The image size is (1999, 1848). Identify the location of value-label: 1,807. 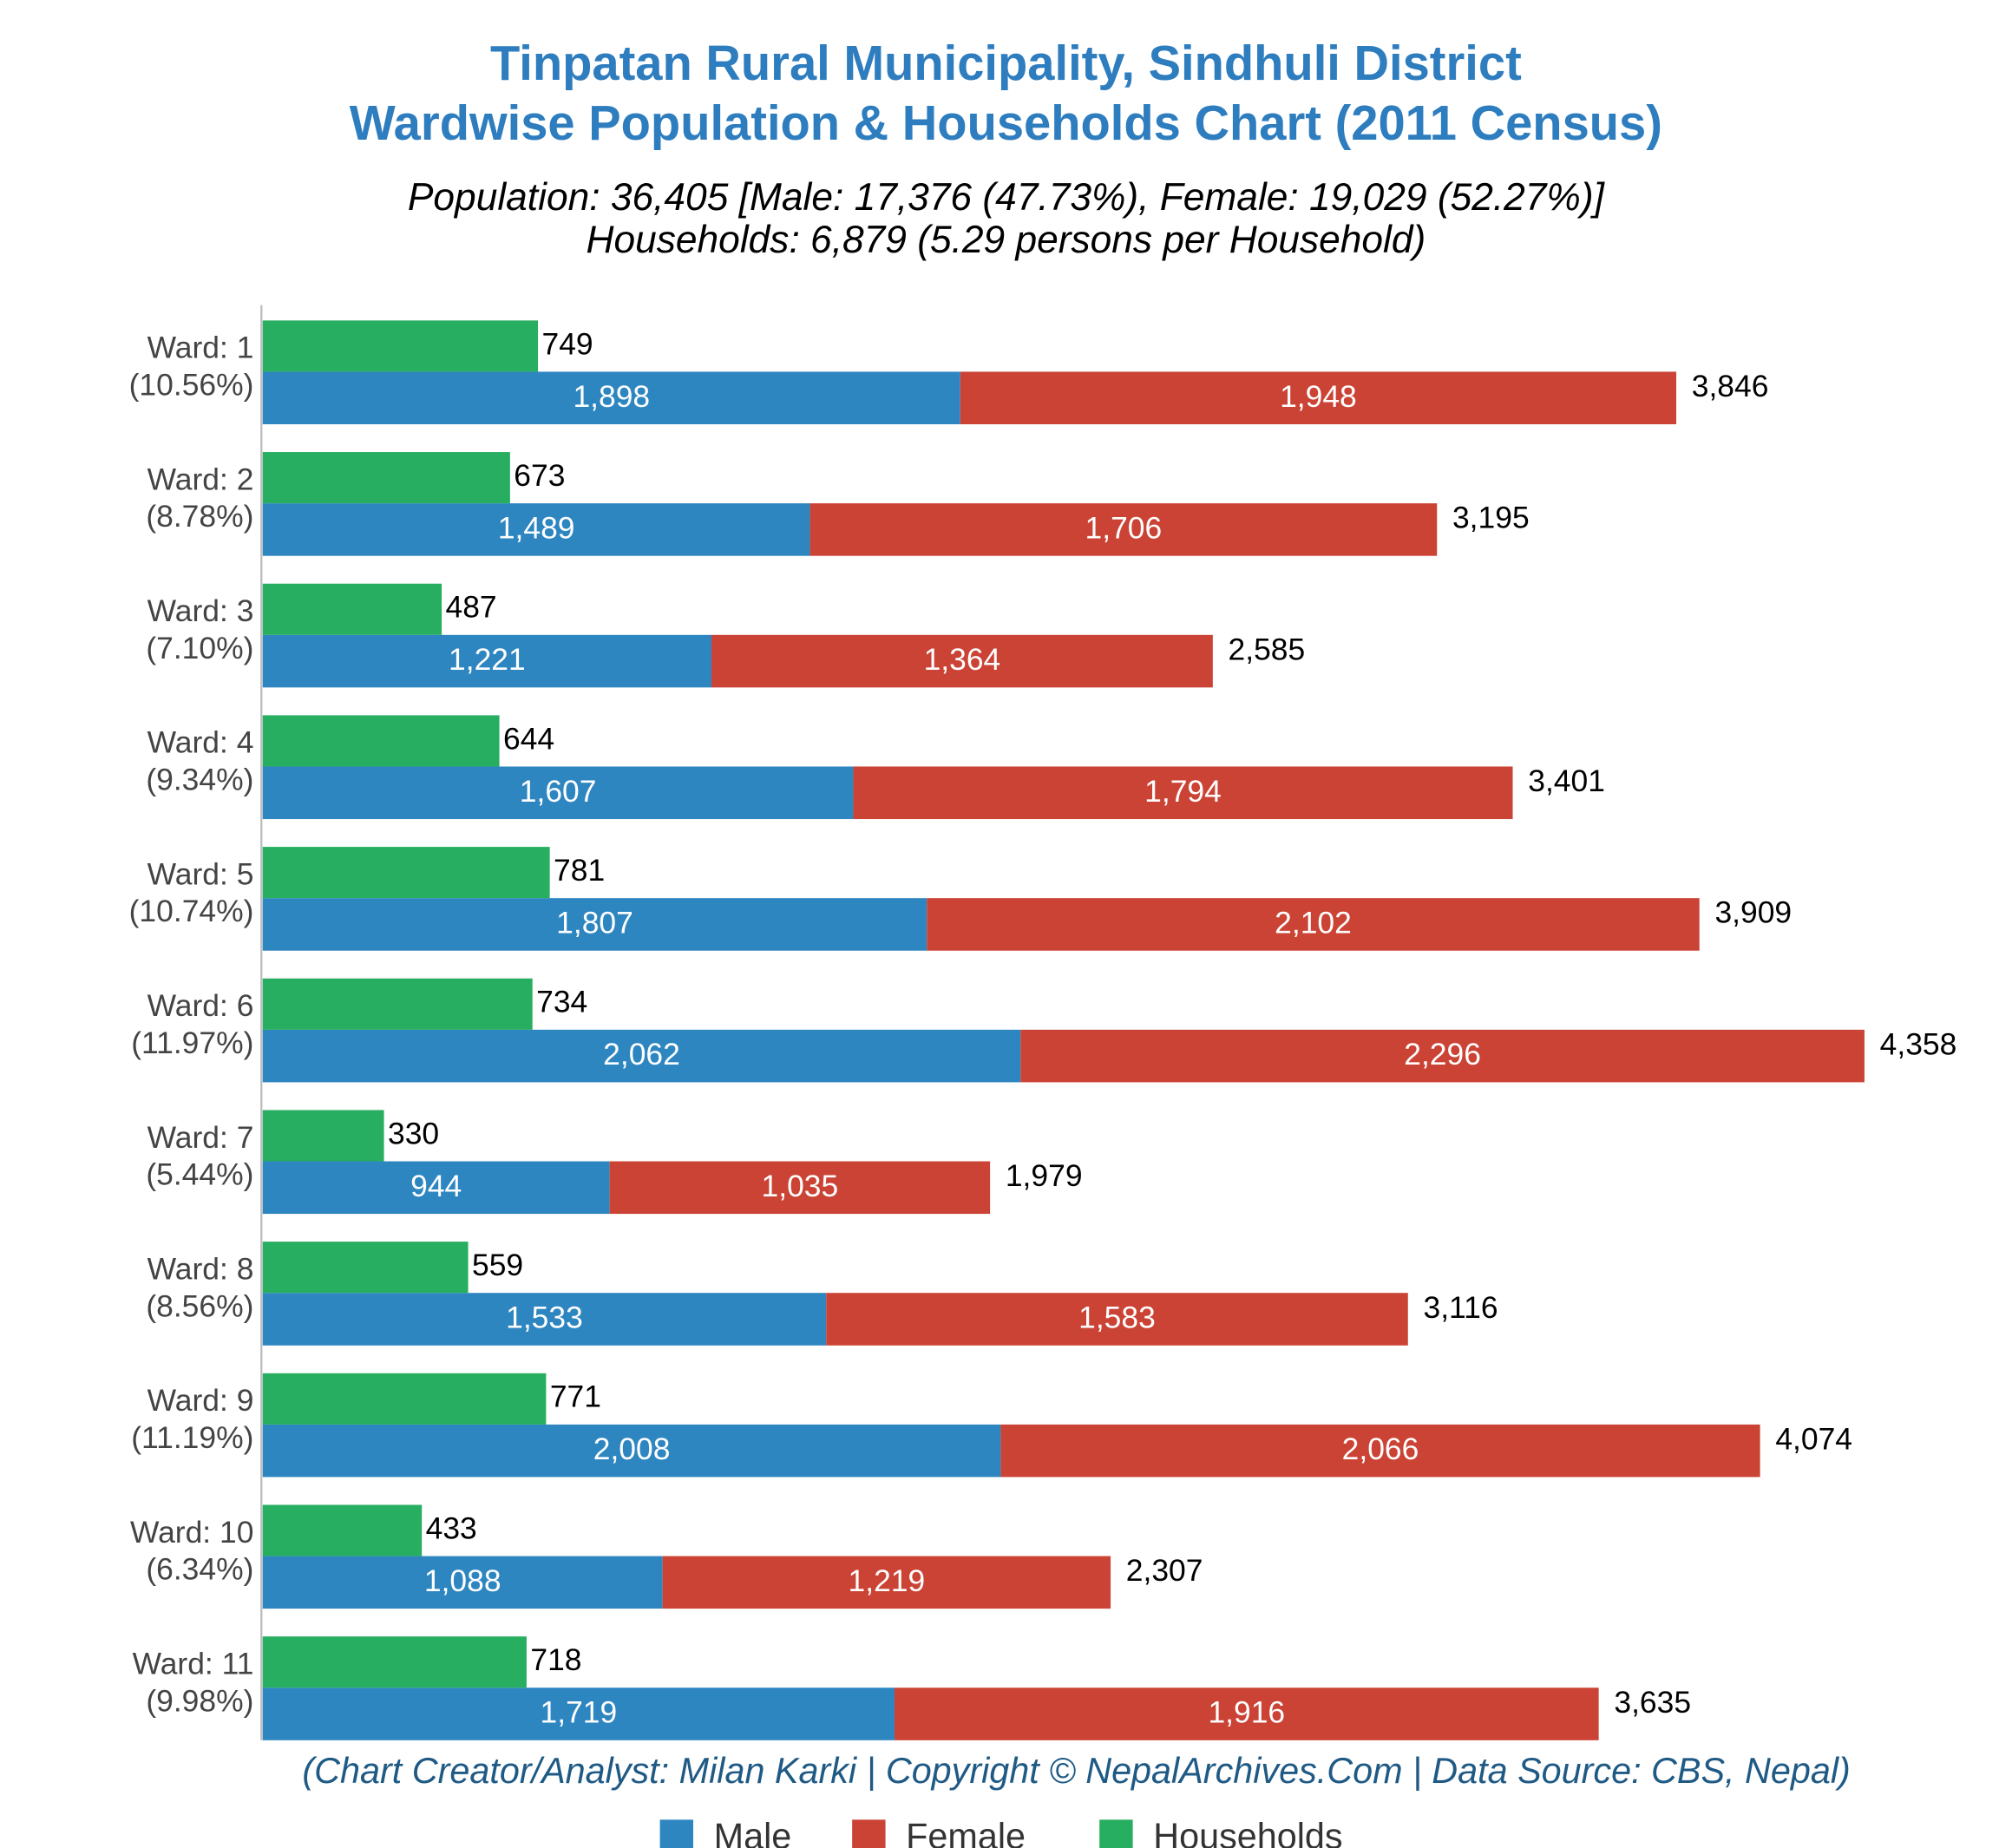
(594, 923).